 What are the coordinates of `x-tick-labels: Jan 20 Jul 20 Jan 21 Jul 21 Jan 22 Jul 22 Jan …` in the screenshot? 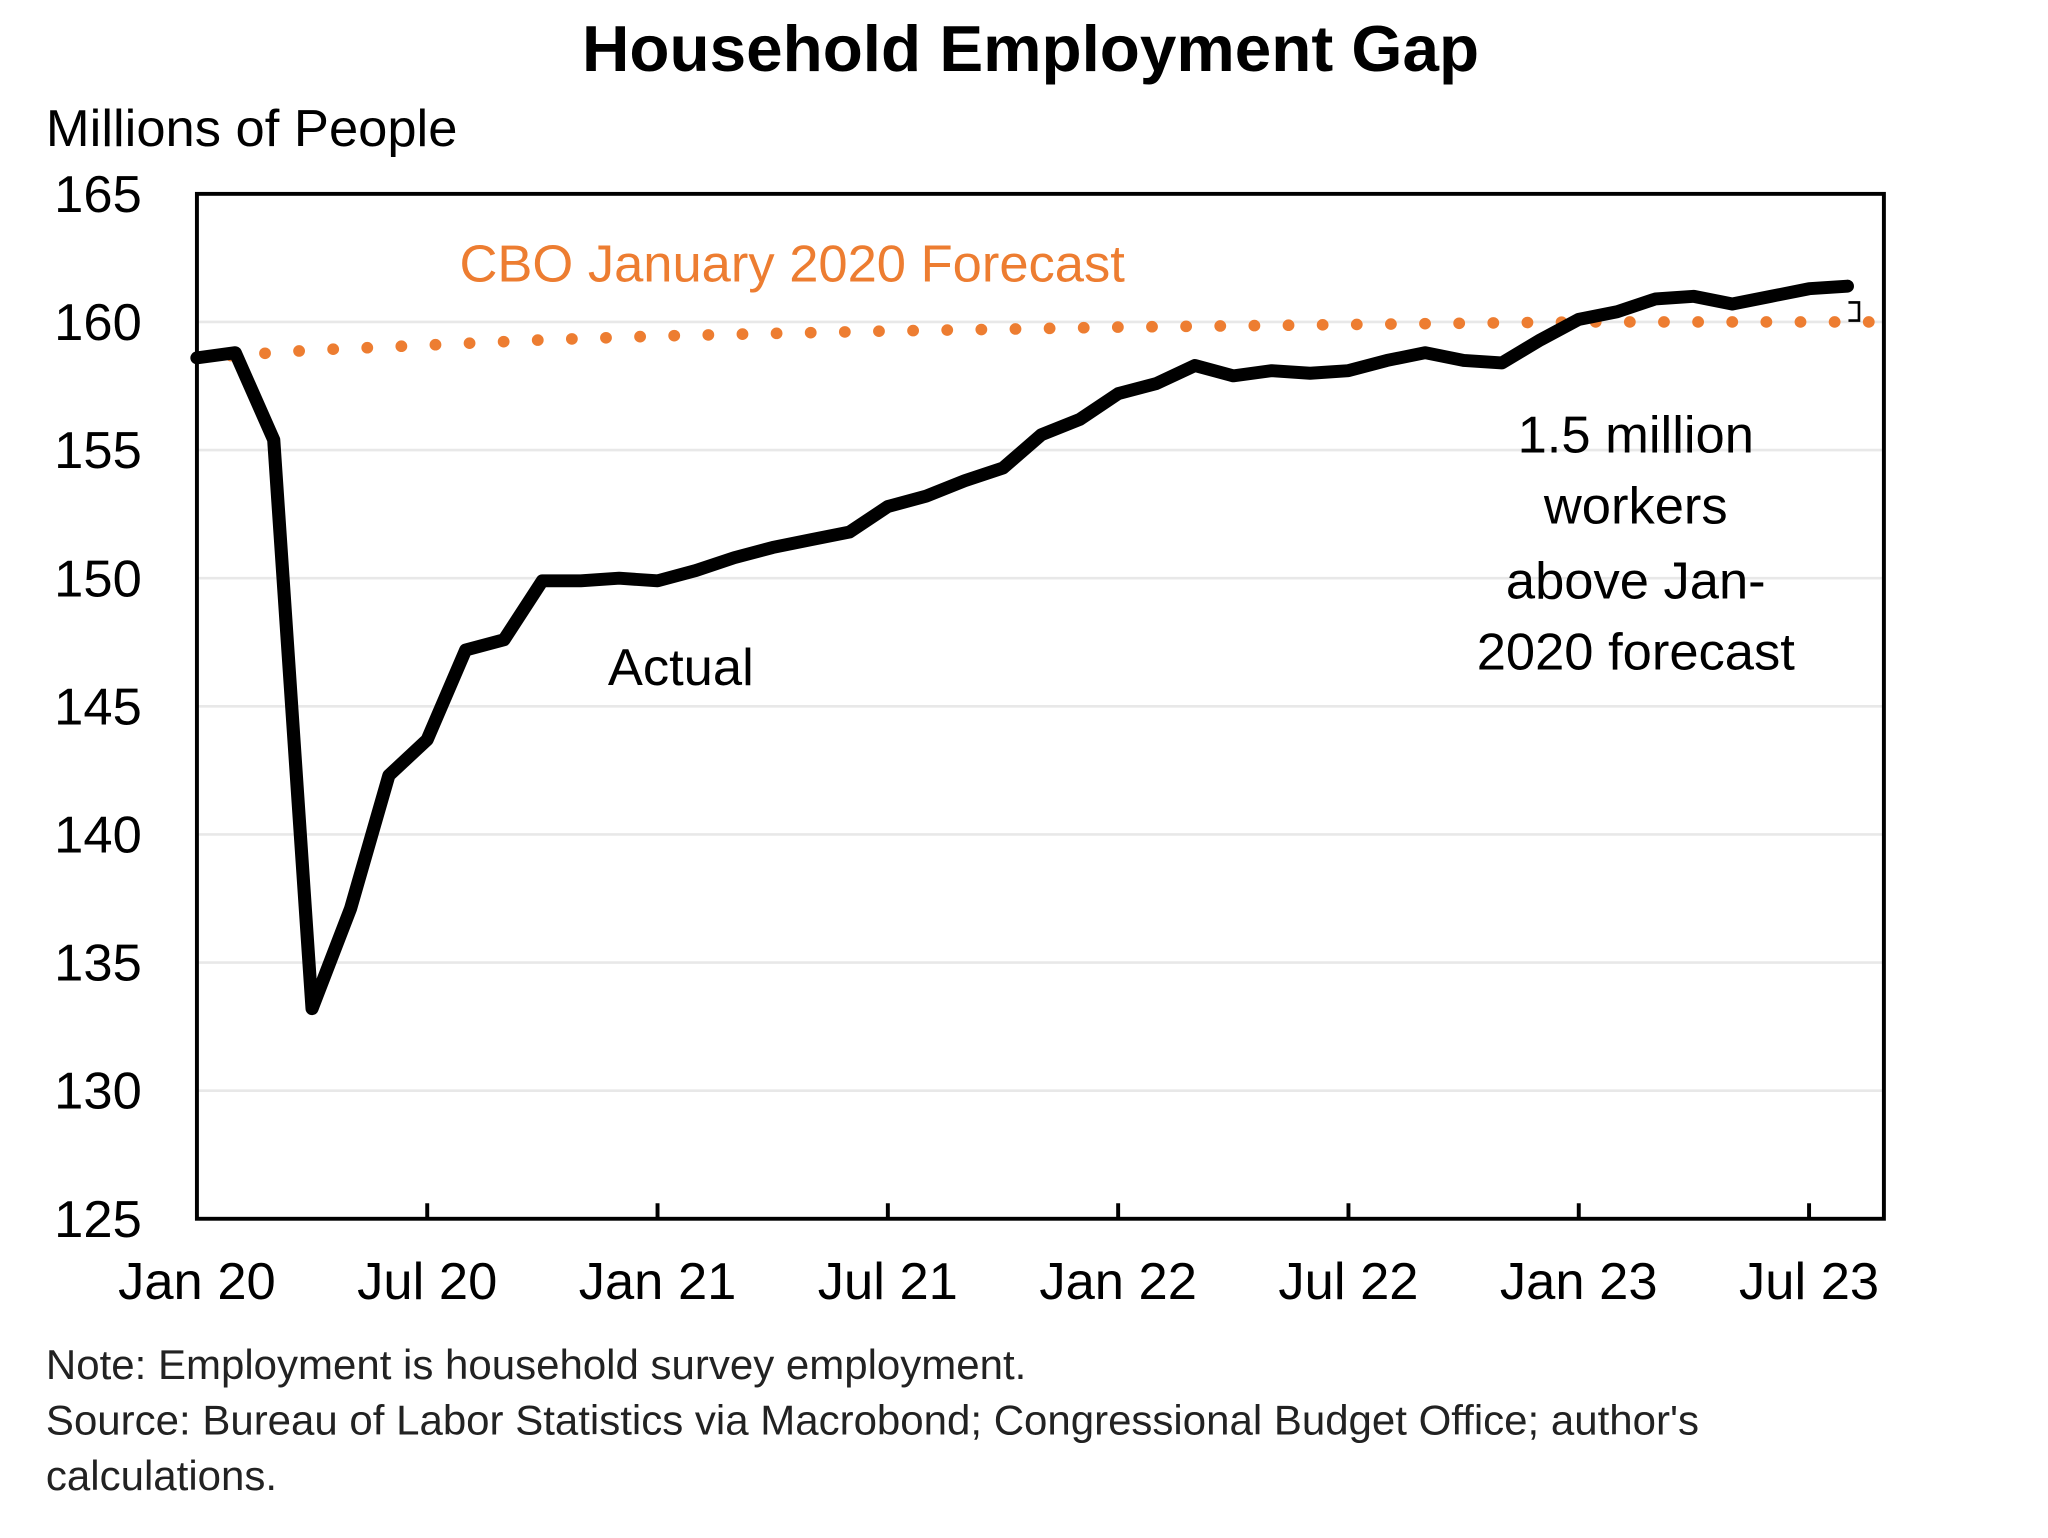 It's located at (998, 1257).